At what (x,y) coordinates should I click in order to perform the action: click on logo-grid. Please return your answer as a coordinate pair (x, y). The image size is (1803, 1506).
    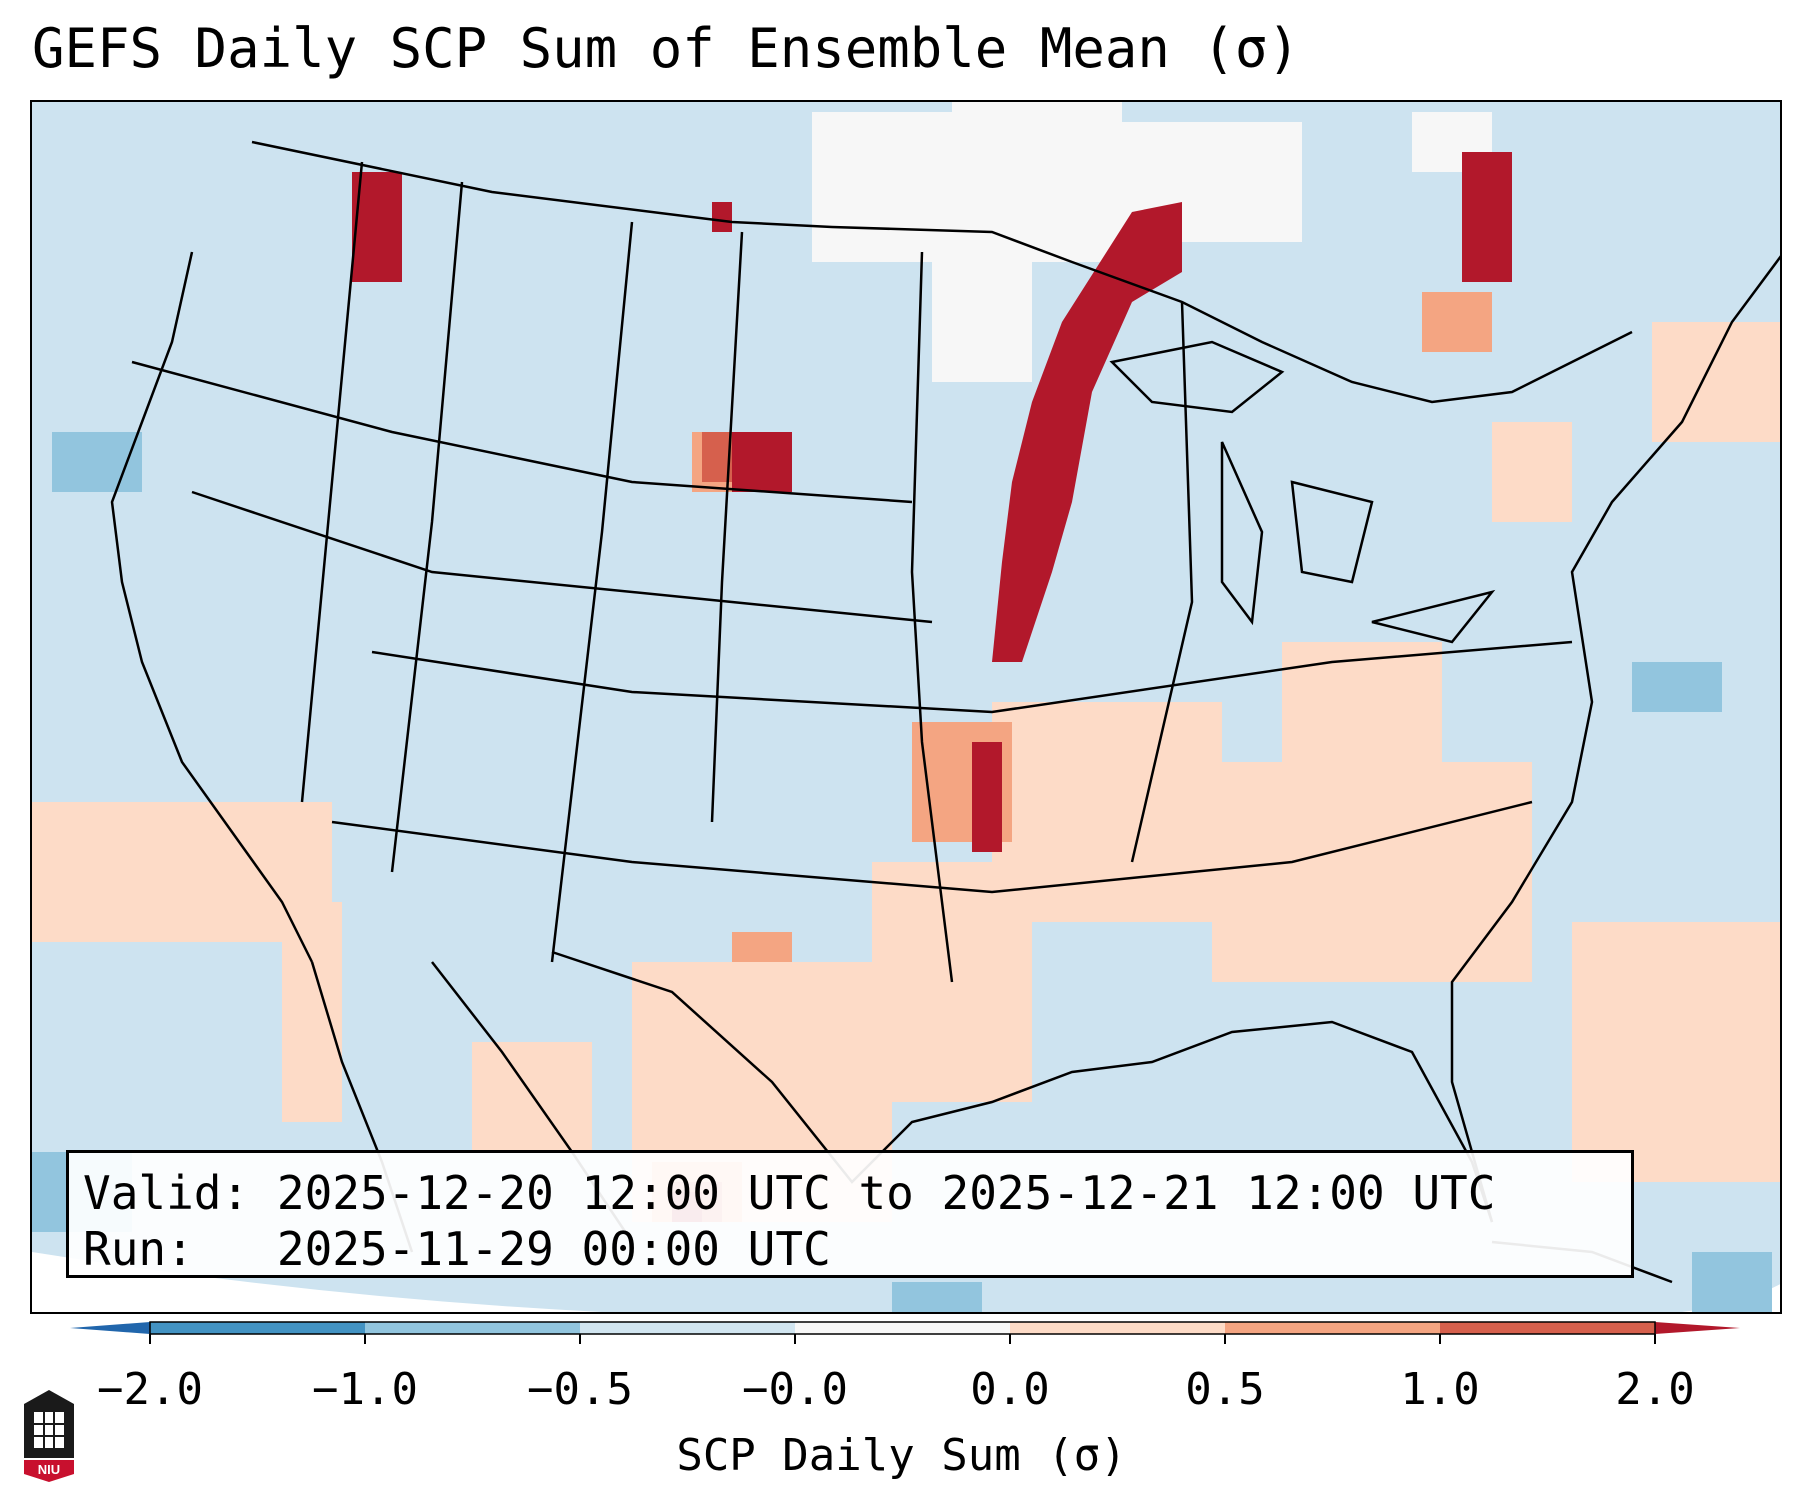
    Looking at the image, I should click on (49, 1430).